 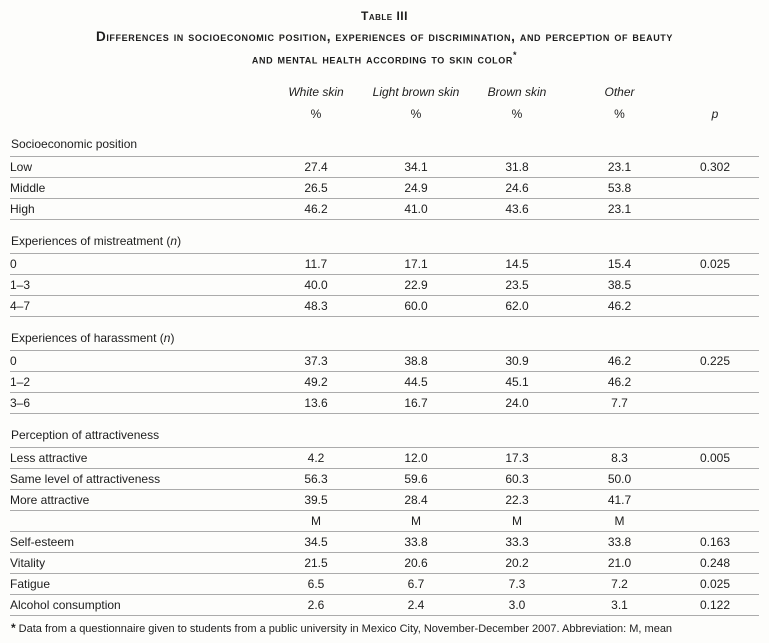 What do you see at coordinates (384, 16) in the screenshot?
I see `table-number-label: Table III` at bounding box center [384, 16].